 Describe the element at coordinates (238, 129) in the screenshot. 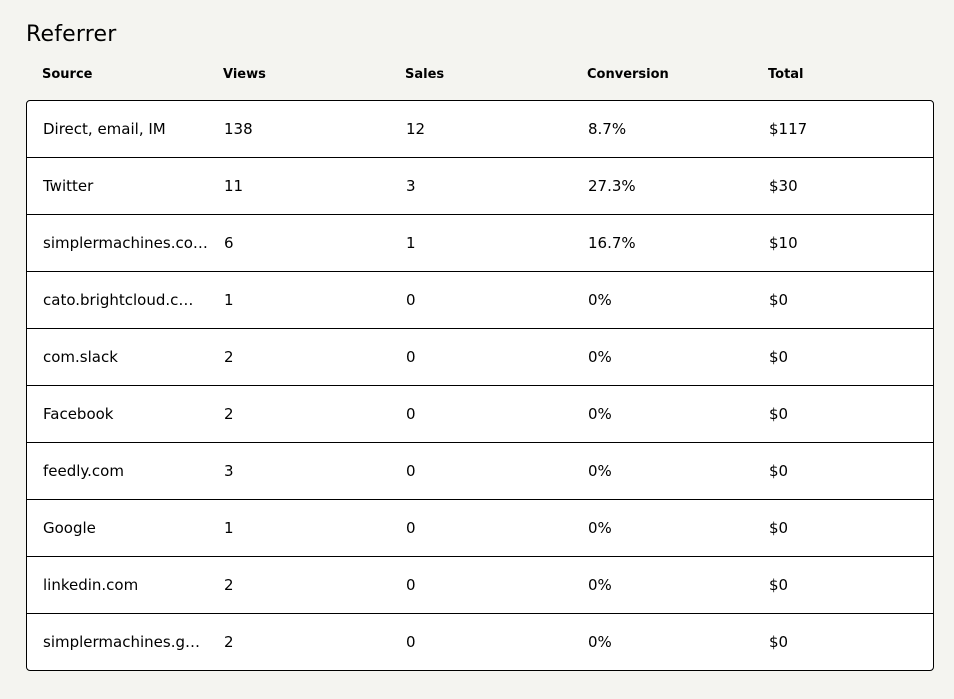

I see `views-cell: 138` at that location.